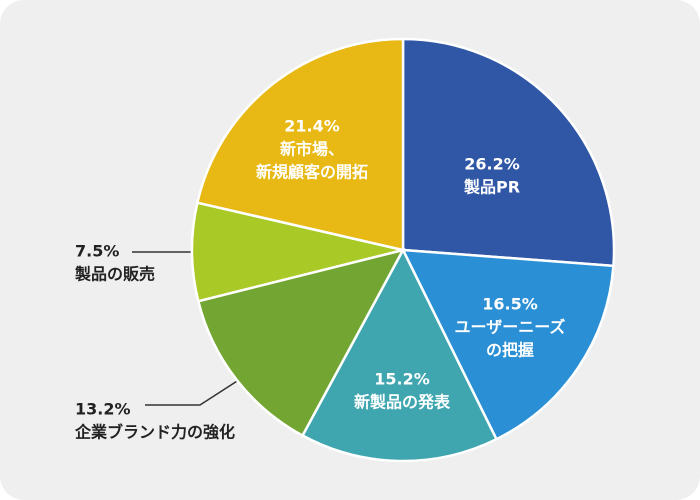 This screenshot has height=500, width=700. Describe the element at coordinates (510, 350) in the screenshot. I see `category-label: の把握` at that location.